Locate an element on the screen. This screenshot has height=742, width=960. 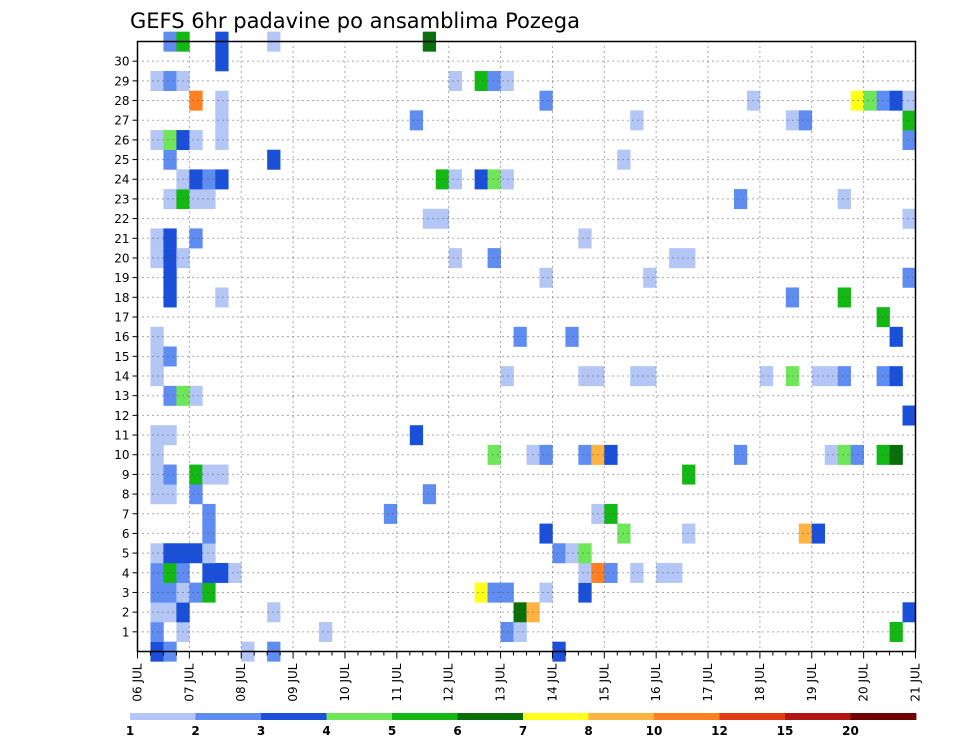
x-tick-label: 21 JUL is located at coordinates (916, 682).